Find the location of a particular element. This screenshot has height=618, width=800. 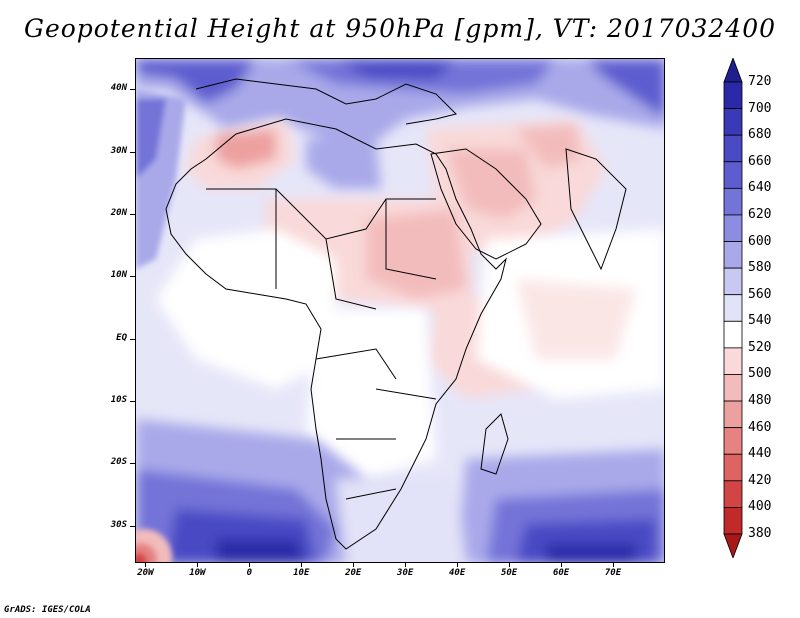

lon-label: 40E is located at coordinates (457, 573).